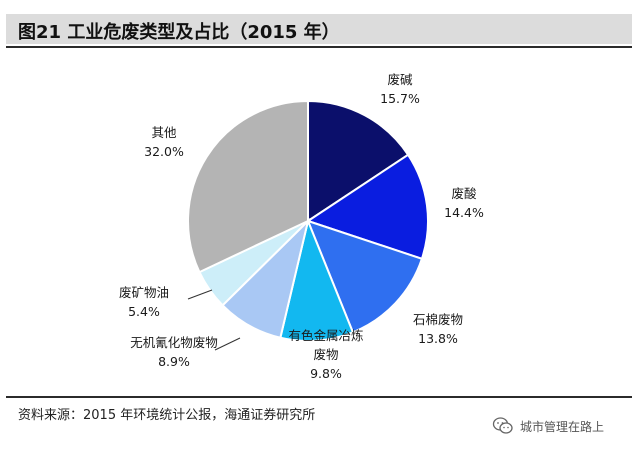 The height and width of the screenshot is (451, 640). Describe the element at coordinates (319, 47) in the screenshot. I see `top-rule` at that location.